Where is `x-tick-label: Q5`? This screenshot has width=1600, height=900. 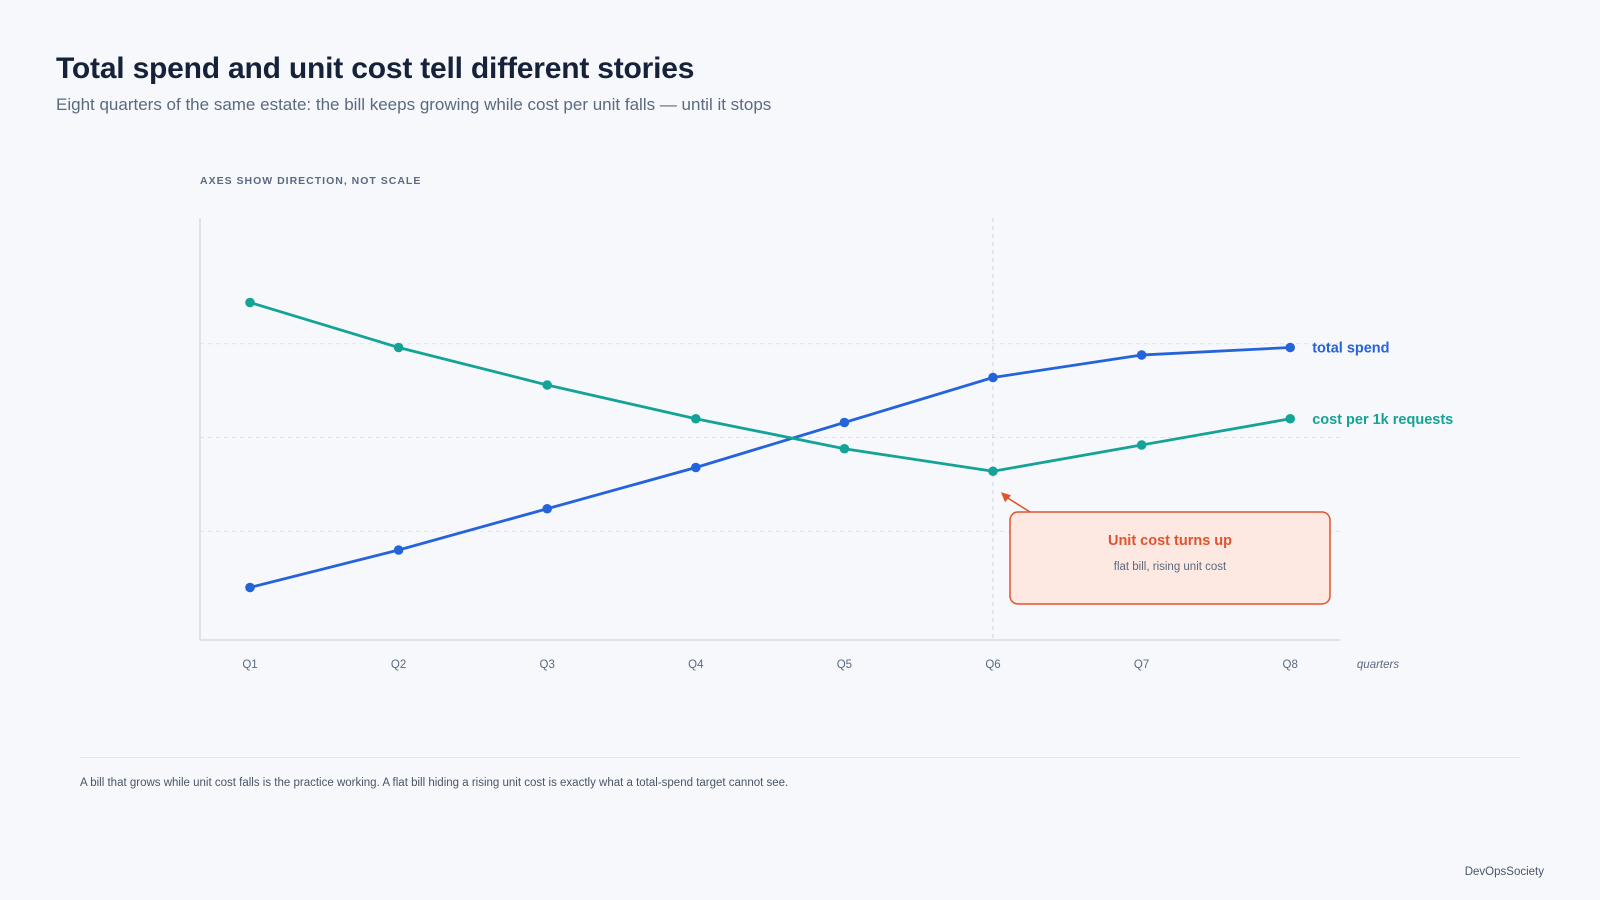
x-tick-label: Q5 is located at coordinates (844, 665).